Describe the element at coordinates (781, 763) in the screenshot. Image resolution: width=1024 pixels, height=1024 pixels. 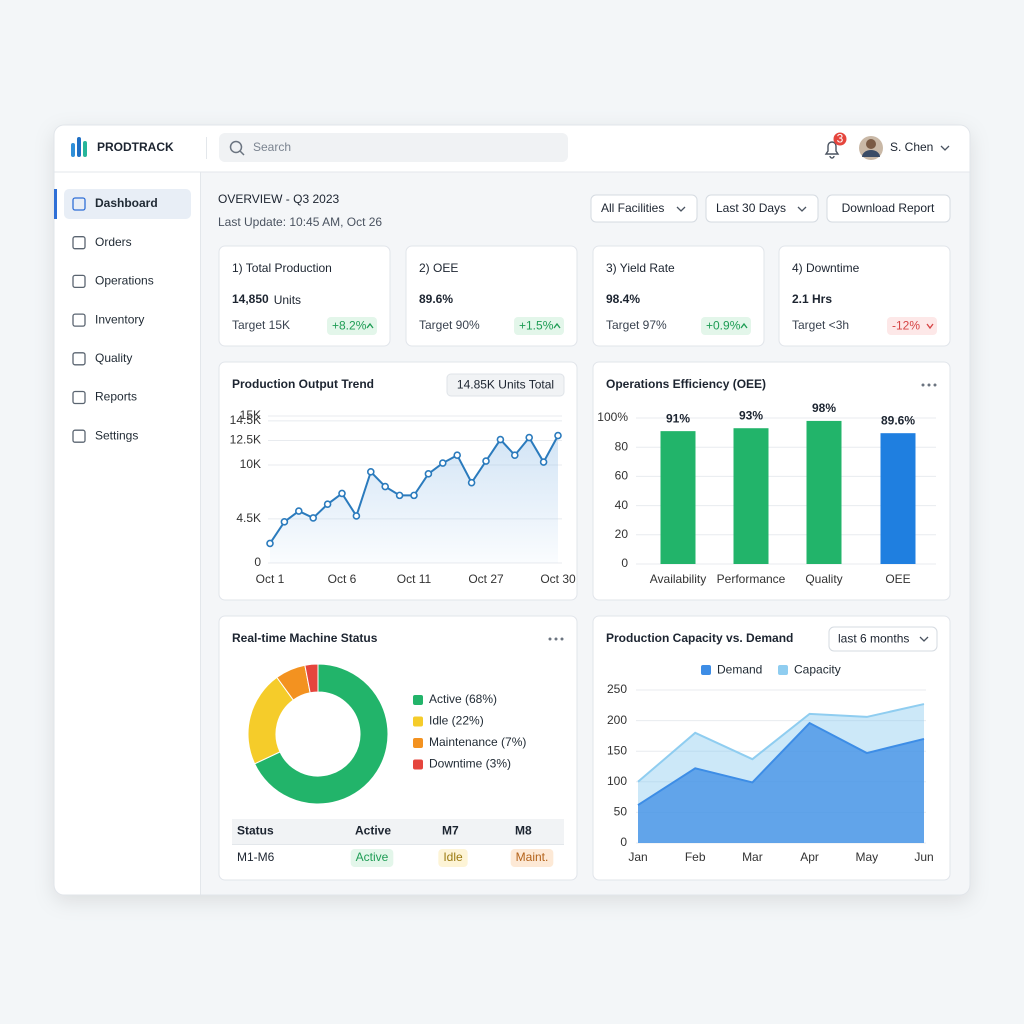
I see `area-line` at that location.